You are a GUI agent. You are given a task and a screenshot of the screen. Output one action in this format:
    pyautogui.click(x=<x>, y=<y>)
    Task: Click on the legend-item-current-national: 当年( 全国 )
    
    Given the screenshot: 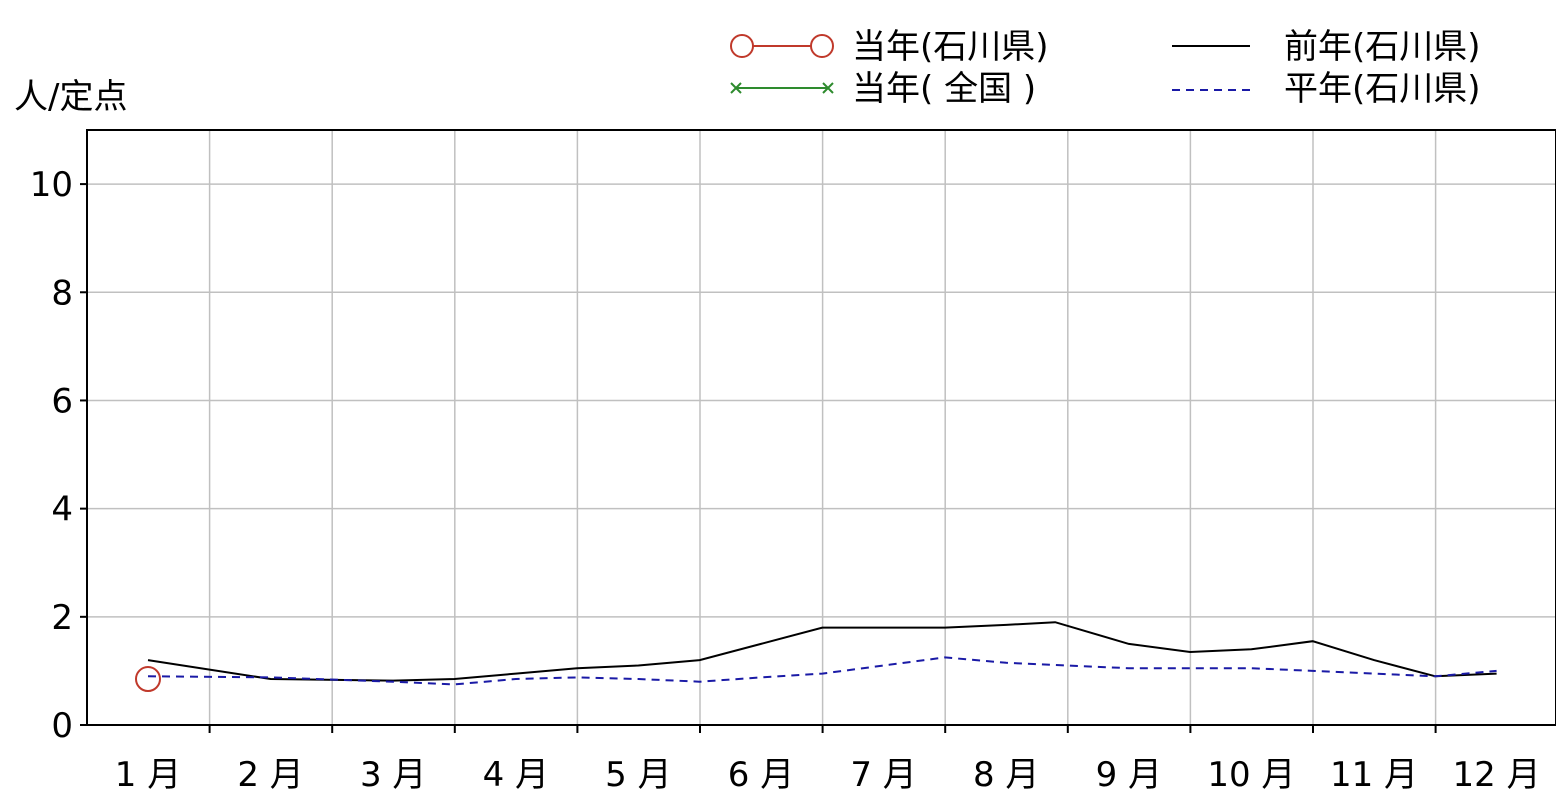 What is the action you would take?
    pyautogui.click(x=883, y=89)
    